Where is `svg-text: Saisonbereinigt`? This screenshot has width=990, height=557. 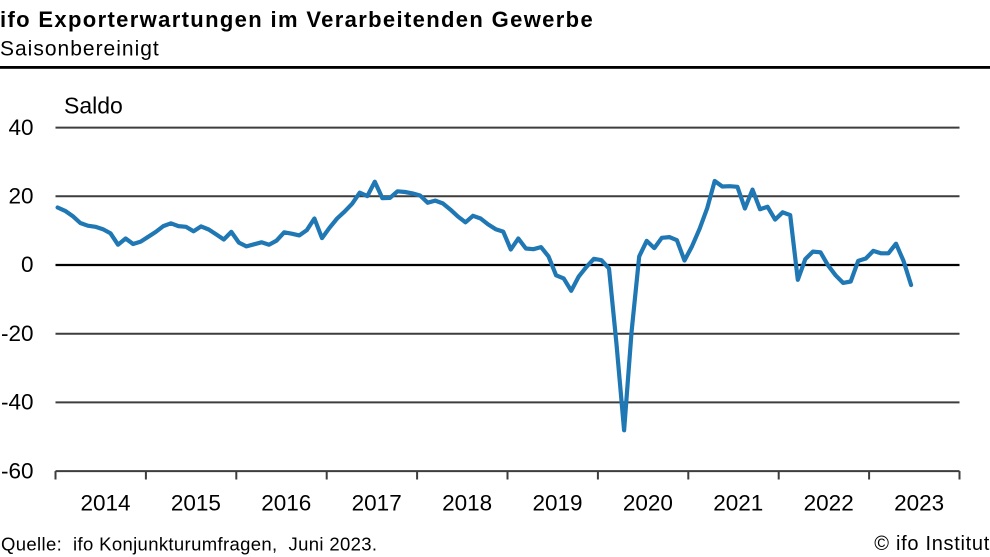 svg-text: Saisonbereinigt is located at coordinates (80, 48).